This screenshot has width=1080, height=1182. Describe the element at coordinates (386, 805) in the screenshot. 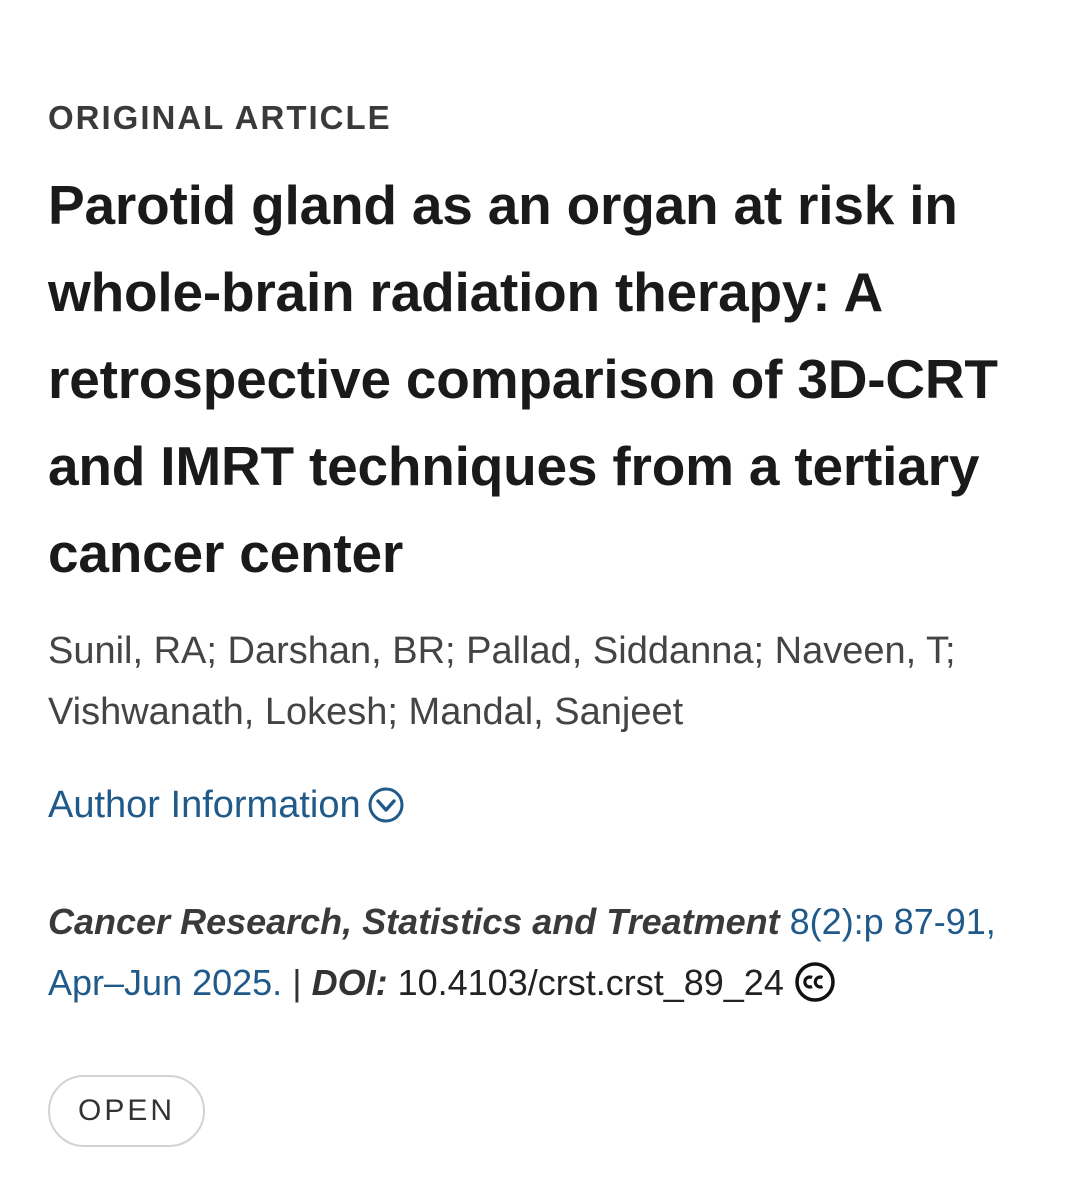

I see `chevron-down-circle-icon` at that location.